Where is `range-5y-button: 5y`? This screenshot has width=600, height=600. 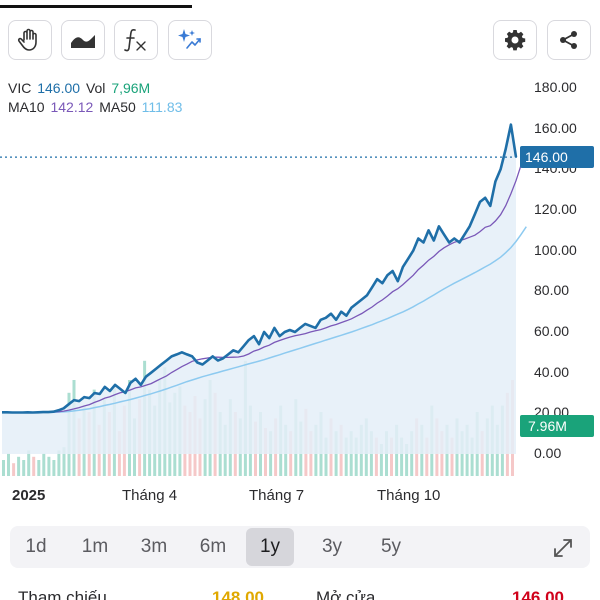
range-5y-button: 5y is located at coordinates (391, 546).